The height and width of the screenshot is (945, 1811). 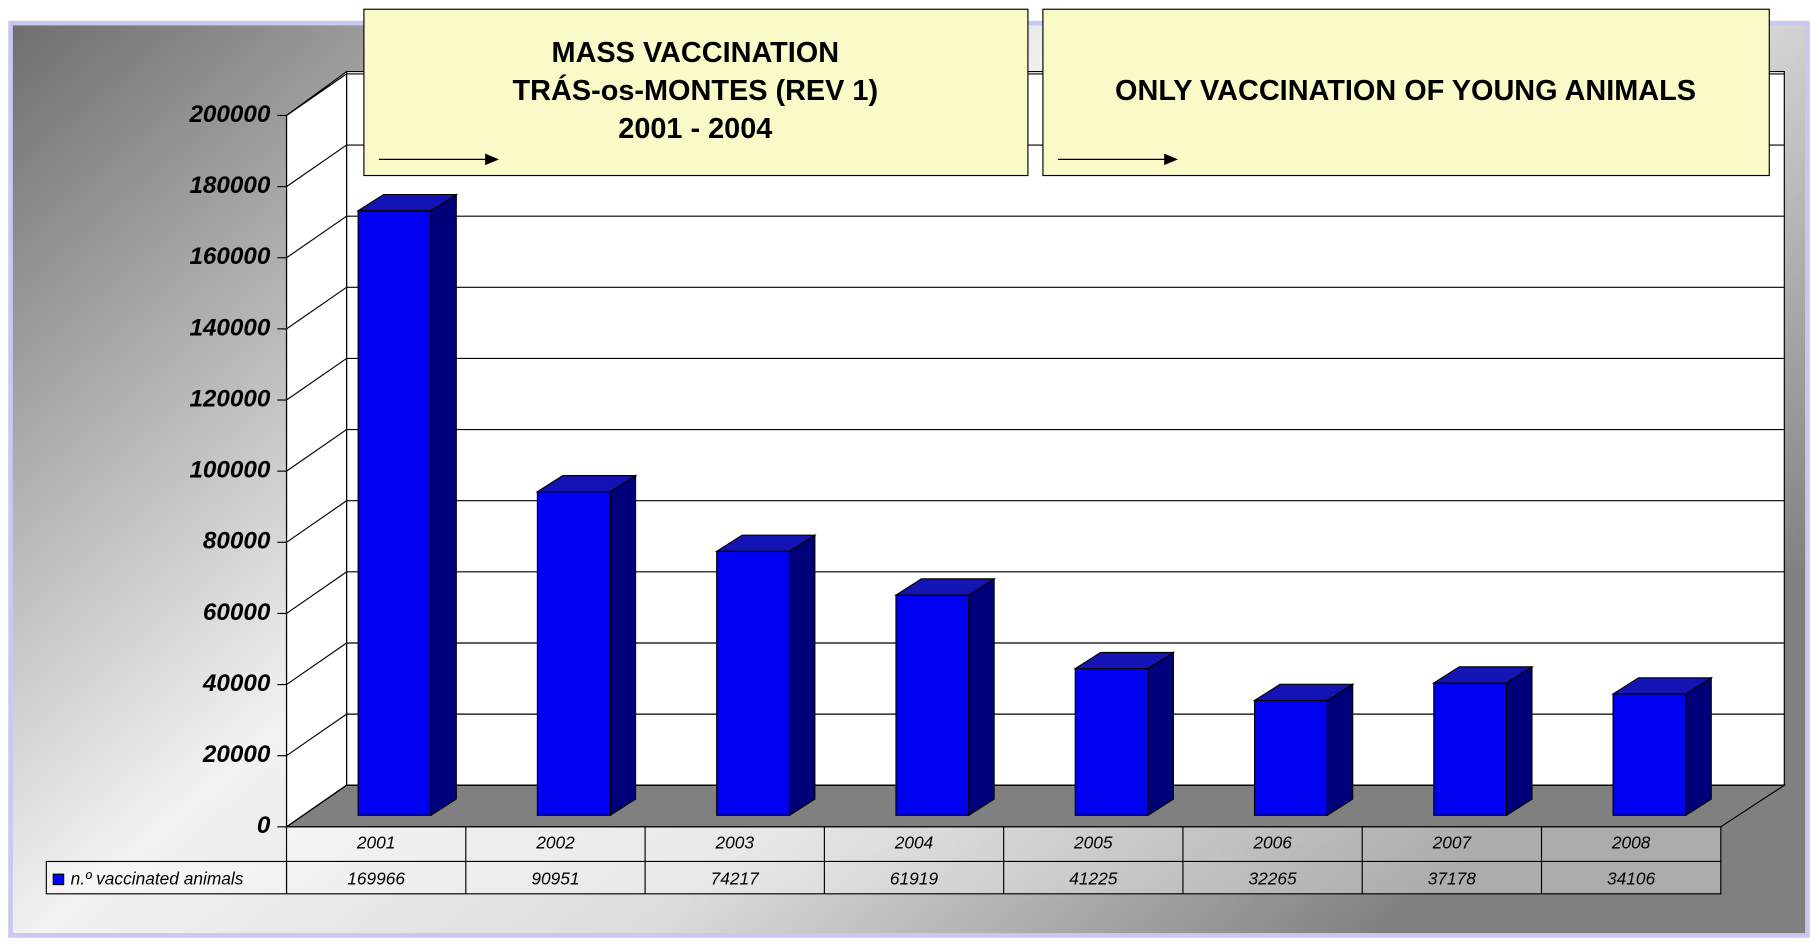 I want to click on y-tick-label: 0, so click(x=264, y=825).